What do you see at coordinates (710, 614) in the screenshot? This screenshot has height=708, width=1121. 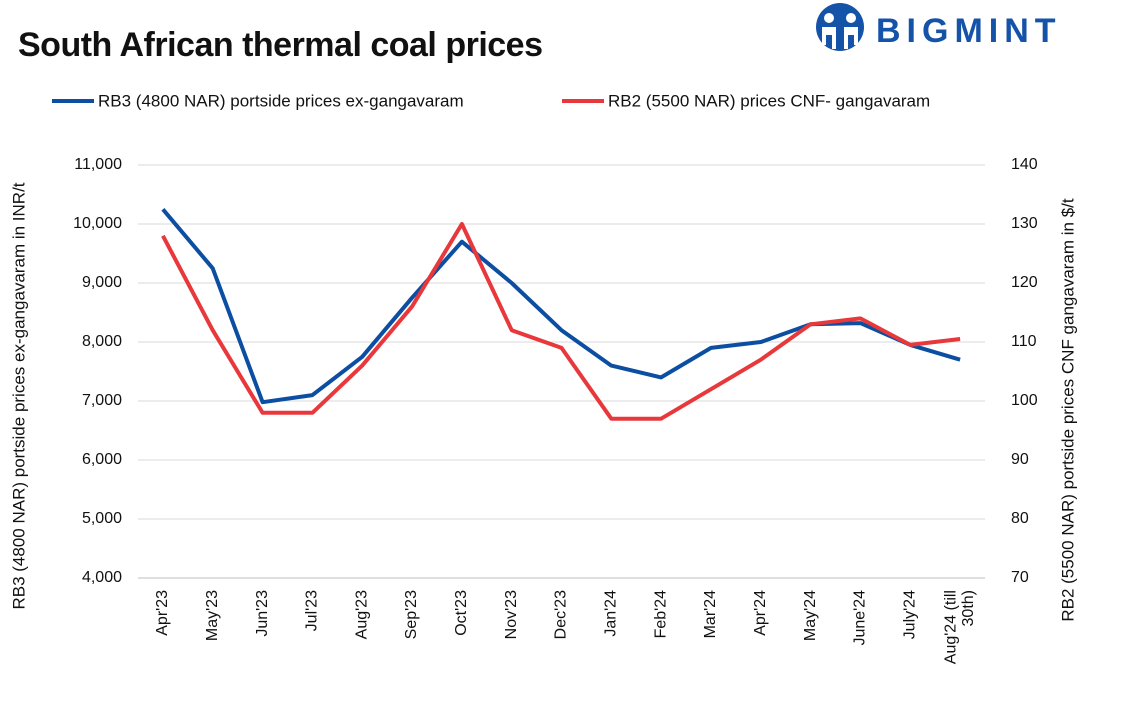 I see `x-tick-label: Mar'24` at bounding box center [710, 614].